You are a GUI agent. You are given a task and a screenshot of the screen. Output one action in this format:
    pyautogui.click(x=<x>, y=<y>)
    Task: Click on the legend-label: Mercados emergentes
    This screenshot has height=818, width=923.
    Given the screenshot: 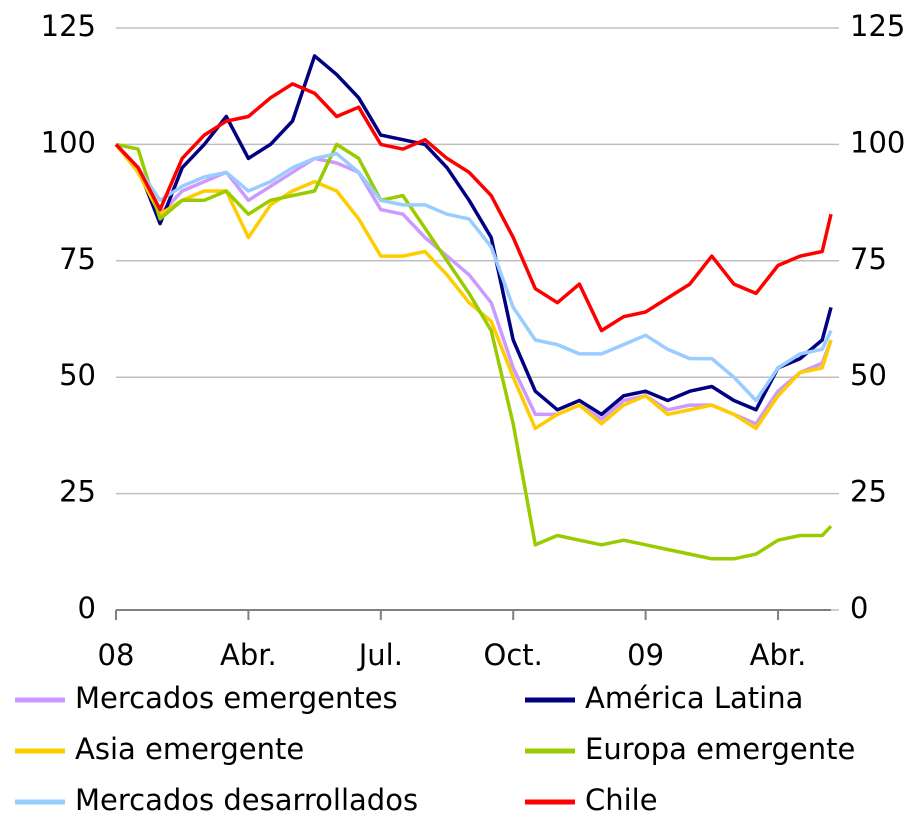 What is the action you would take?
    pyautogui.click(x=236, y=698)
    